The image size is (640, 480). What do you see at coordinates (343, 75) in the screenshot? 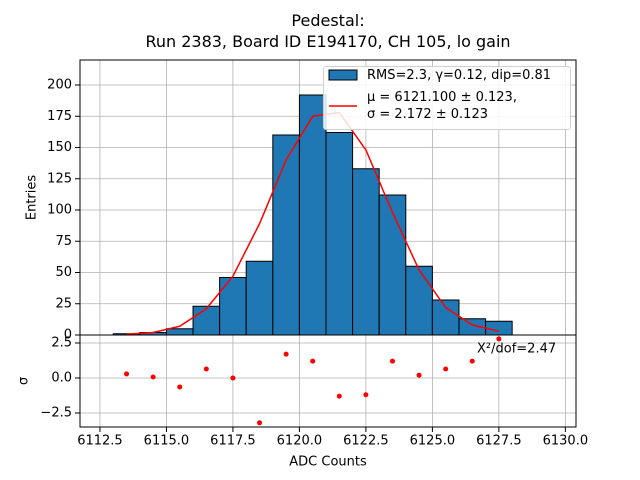
I see `legend-patch` at bounding box center [343, 75].